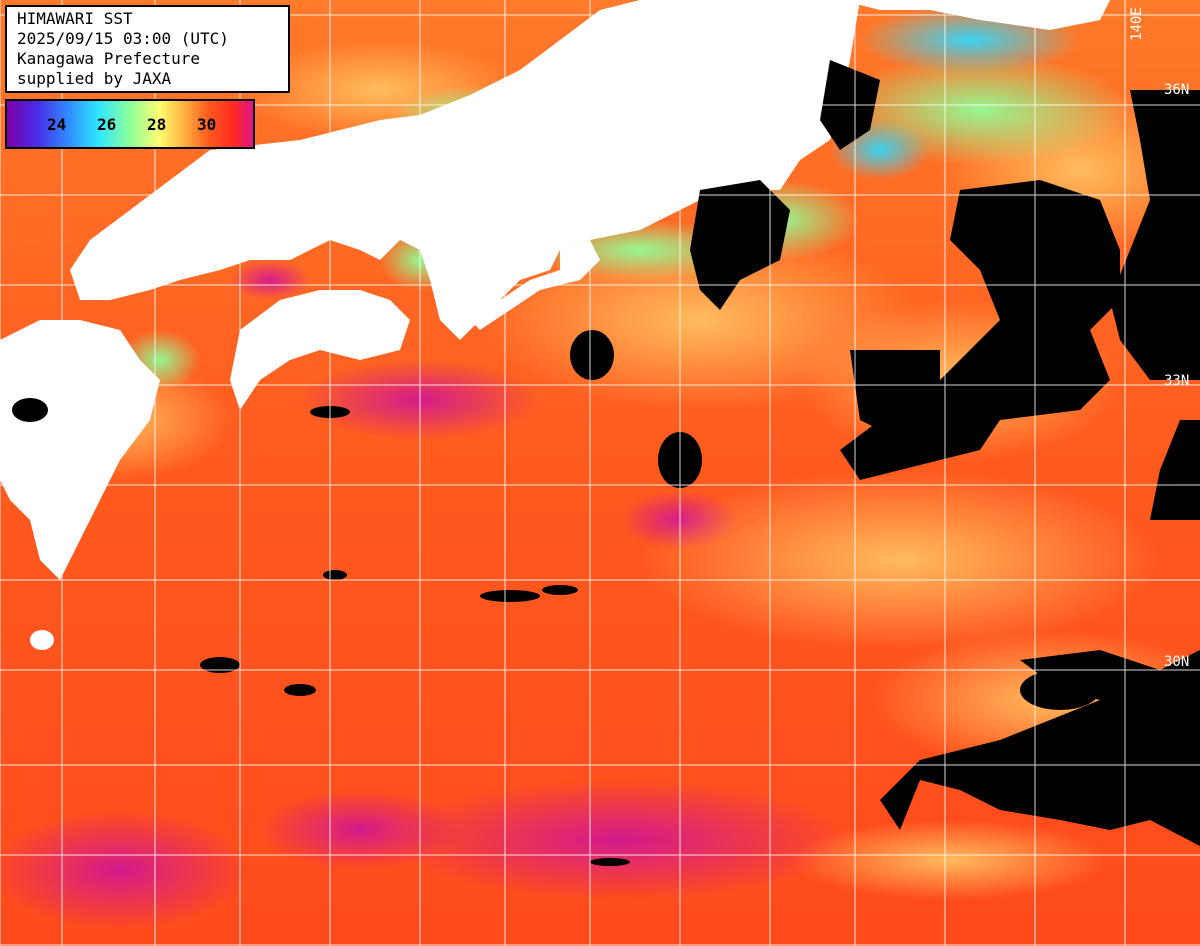 Image resolution: width=1200 pixels, height=946 pixels. What do you see at coordinates (1177, 381) in the screenshot?
I see `lat-label-33n: 33N` at bounding box center [1177, 381].